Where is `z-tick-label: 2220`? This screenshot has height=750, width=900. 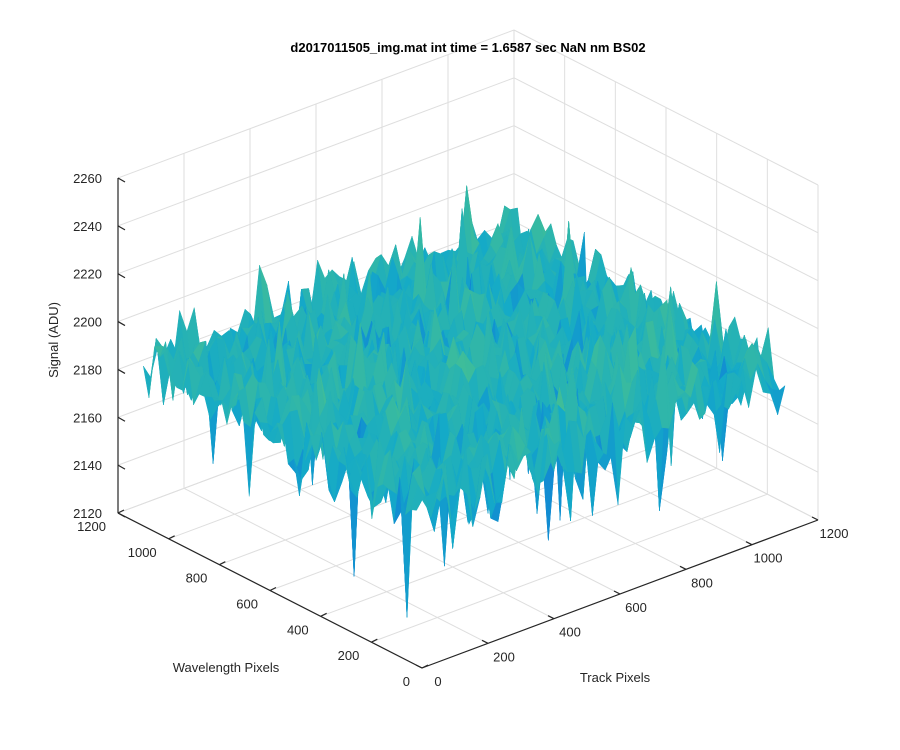
z-tick-label: 2220 is located at coordinates (87, 274).